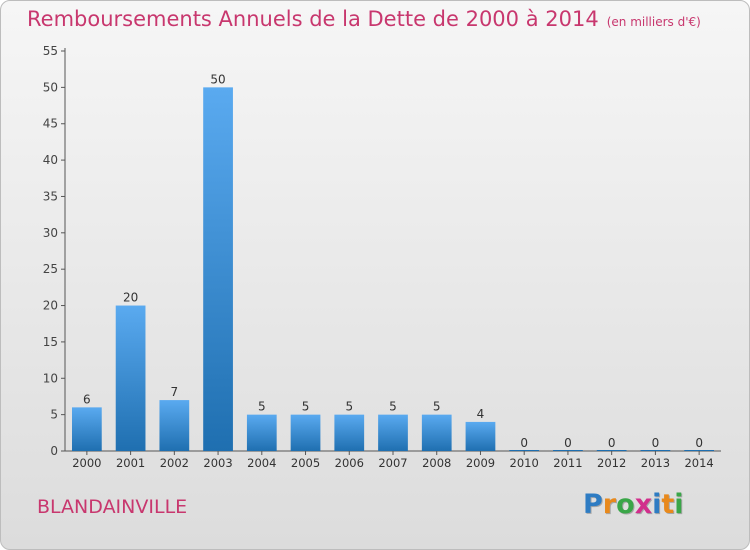  I want to click on x-tick-label: 2010, so click(524, 463).